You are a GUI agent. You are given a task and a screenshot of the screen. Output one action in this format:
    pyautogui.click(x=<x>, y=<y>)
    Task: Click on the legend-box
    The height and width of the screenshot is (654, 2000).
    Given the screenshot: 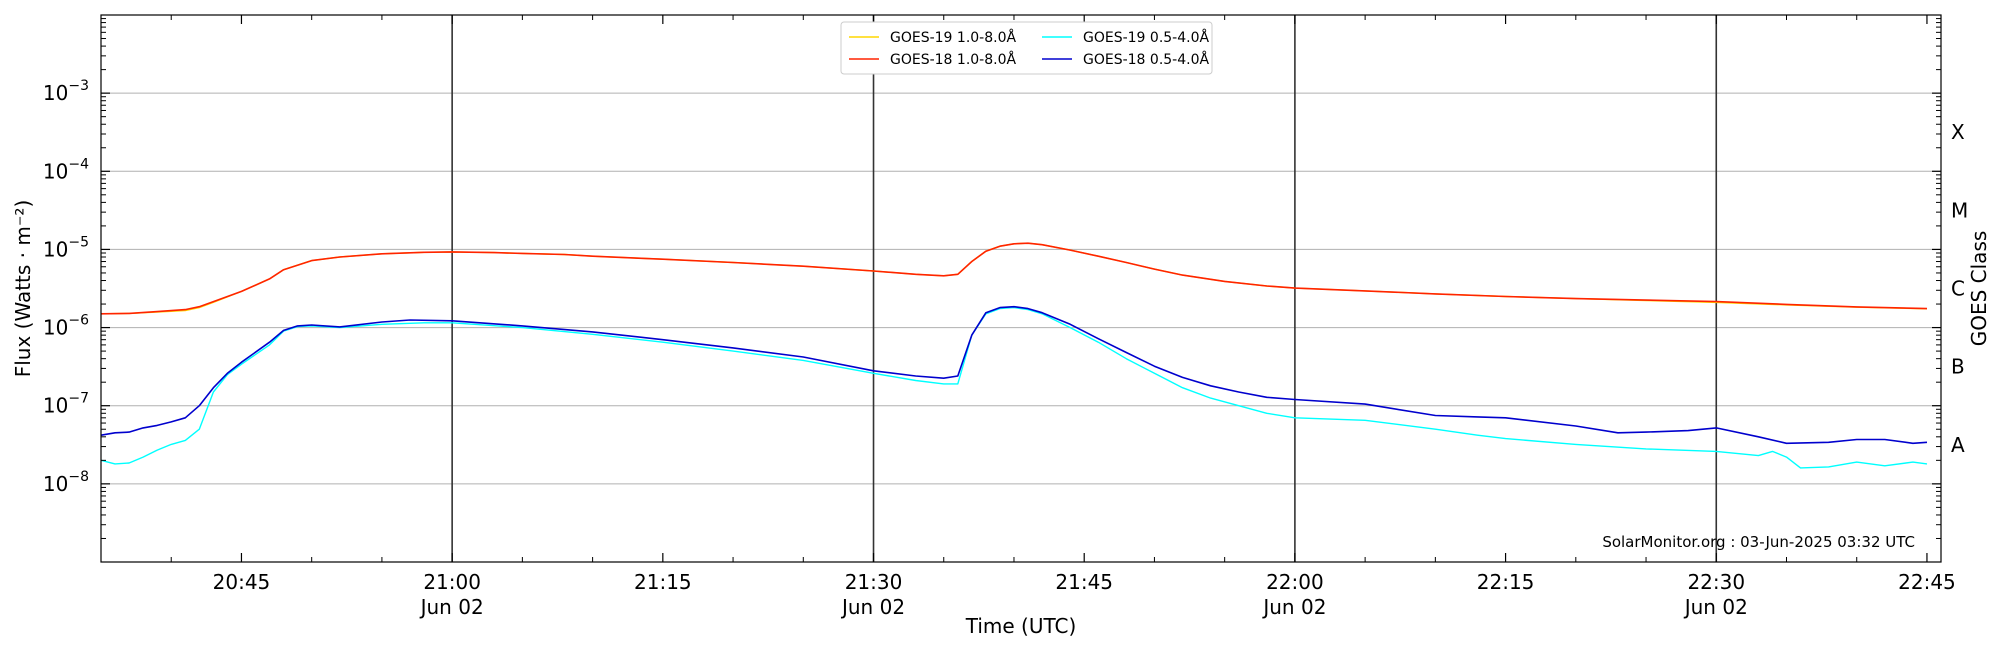 What is the action you would take?
    pyautogui.click(x=1026, y=48)
    